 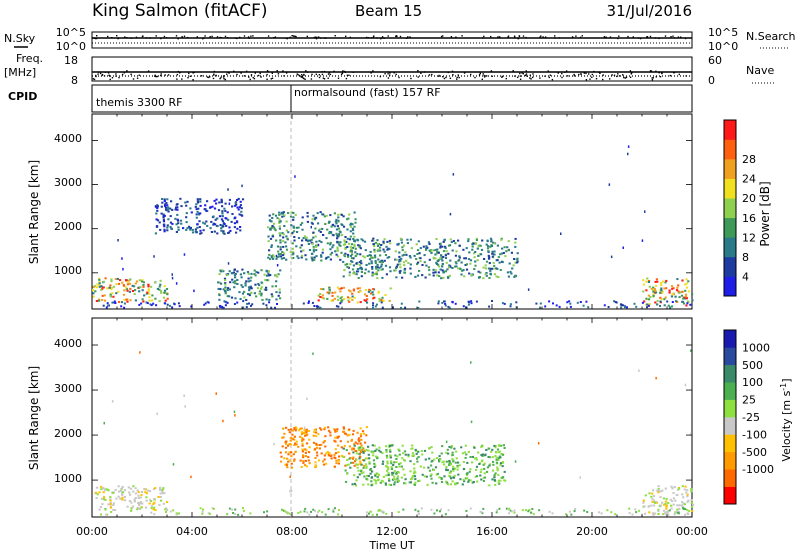 What do you see at coordinates (749, 237) in the screenshot?
I see `power-colorbar-tick: 12` at bounding box center [749, 237].